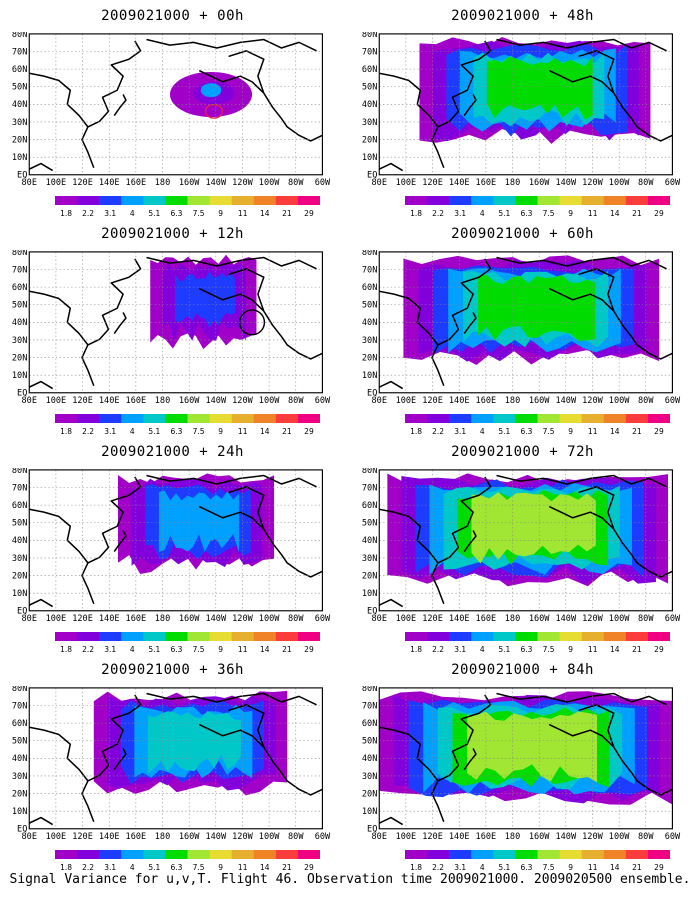 This screenshot has width=700, height=900. Describe the element at coordinates (110, 867) in the screenshot. I see `colorbar-label: 3.1` at that location.